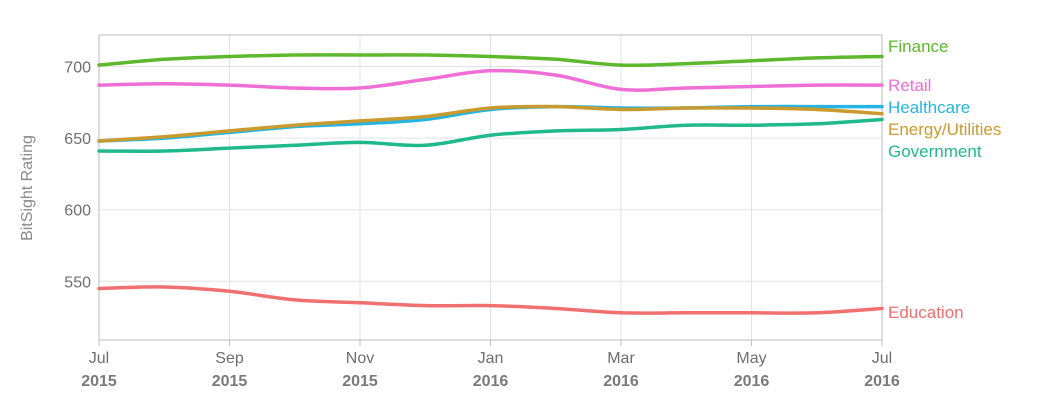 The height and width of the screenshot is (408, 1059). Describe the element at coordinates (490, 135) in the screenshot. I see `series-line-government` at that location.